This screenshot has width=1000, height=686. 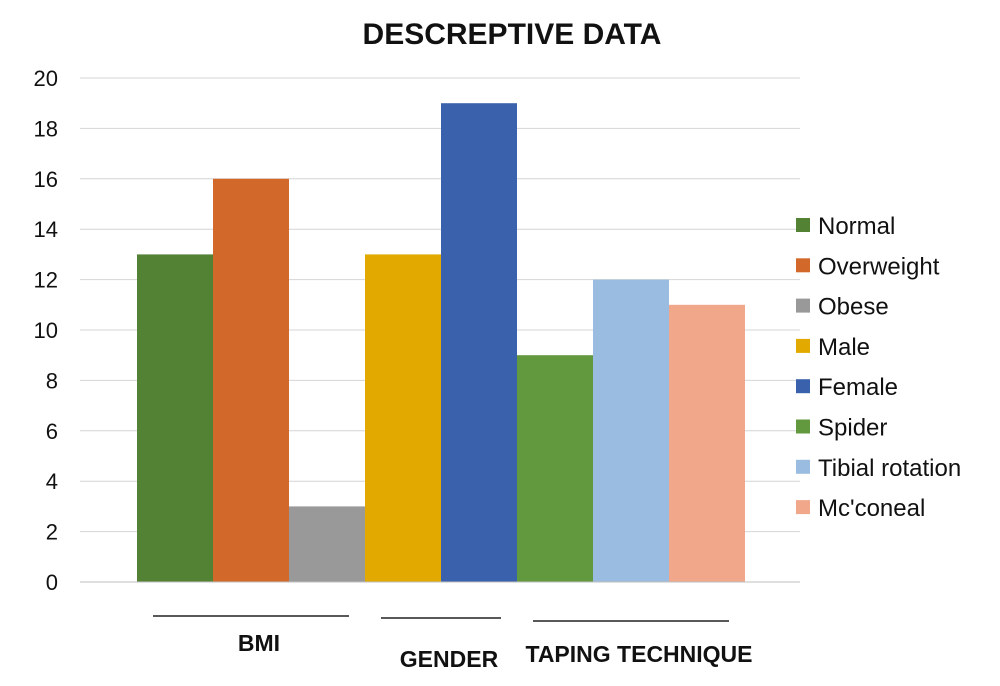 I want to click on group-label: BMI, so click(x=259, y=643).